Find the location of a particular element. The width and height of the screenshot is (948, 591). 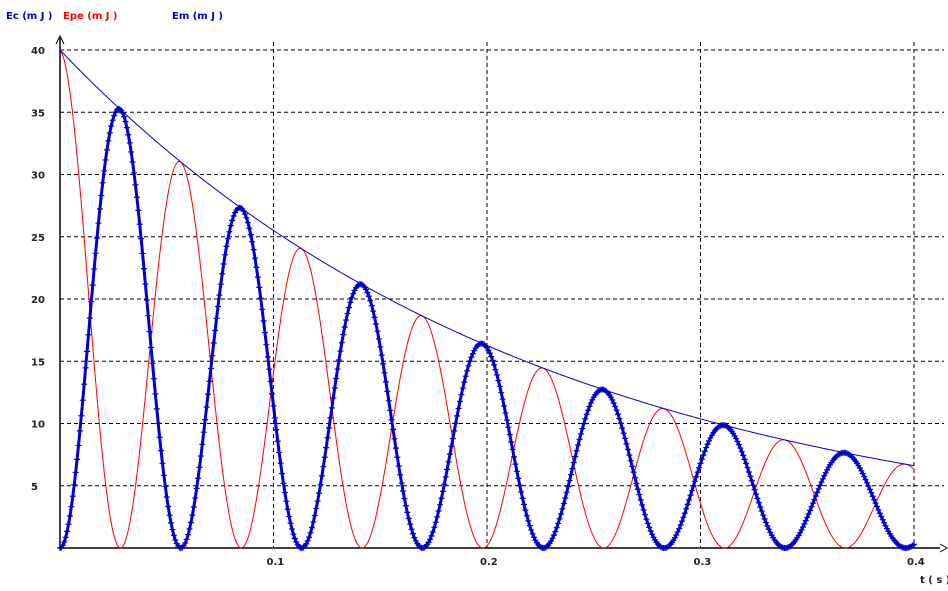

x-axis-arrow is located at coordinates (943, 548).